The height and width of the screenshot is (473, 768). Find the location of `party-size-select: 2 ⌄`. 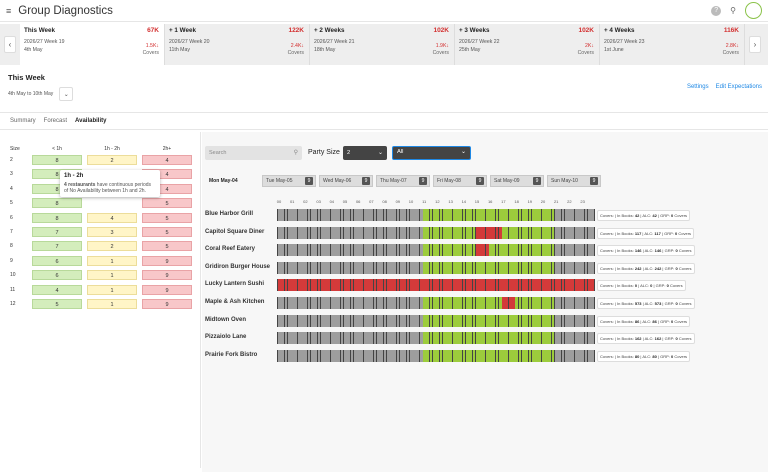

party-size-select: 2 ⌄ is located at coordinates (365, 153).